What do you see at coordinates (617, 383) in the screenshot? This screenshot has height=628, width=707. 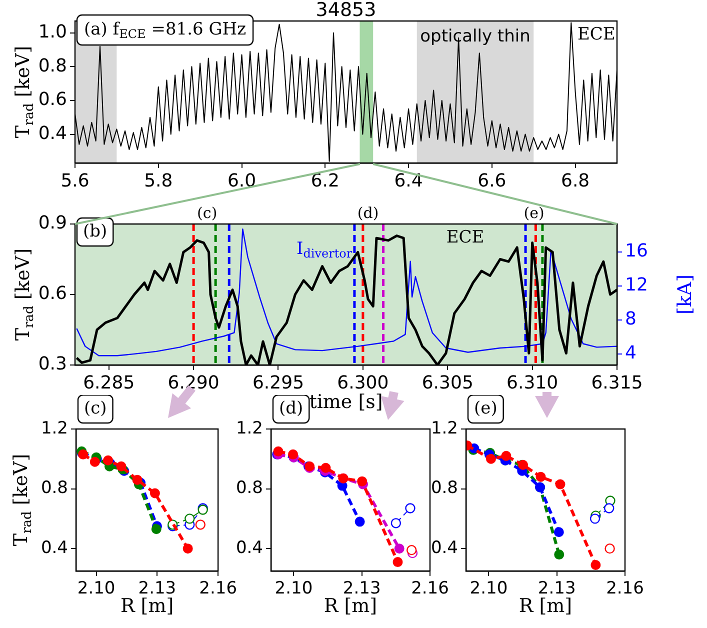 I see `x-tick-label: 6.315` at bounding box center [617, 383].